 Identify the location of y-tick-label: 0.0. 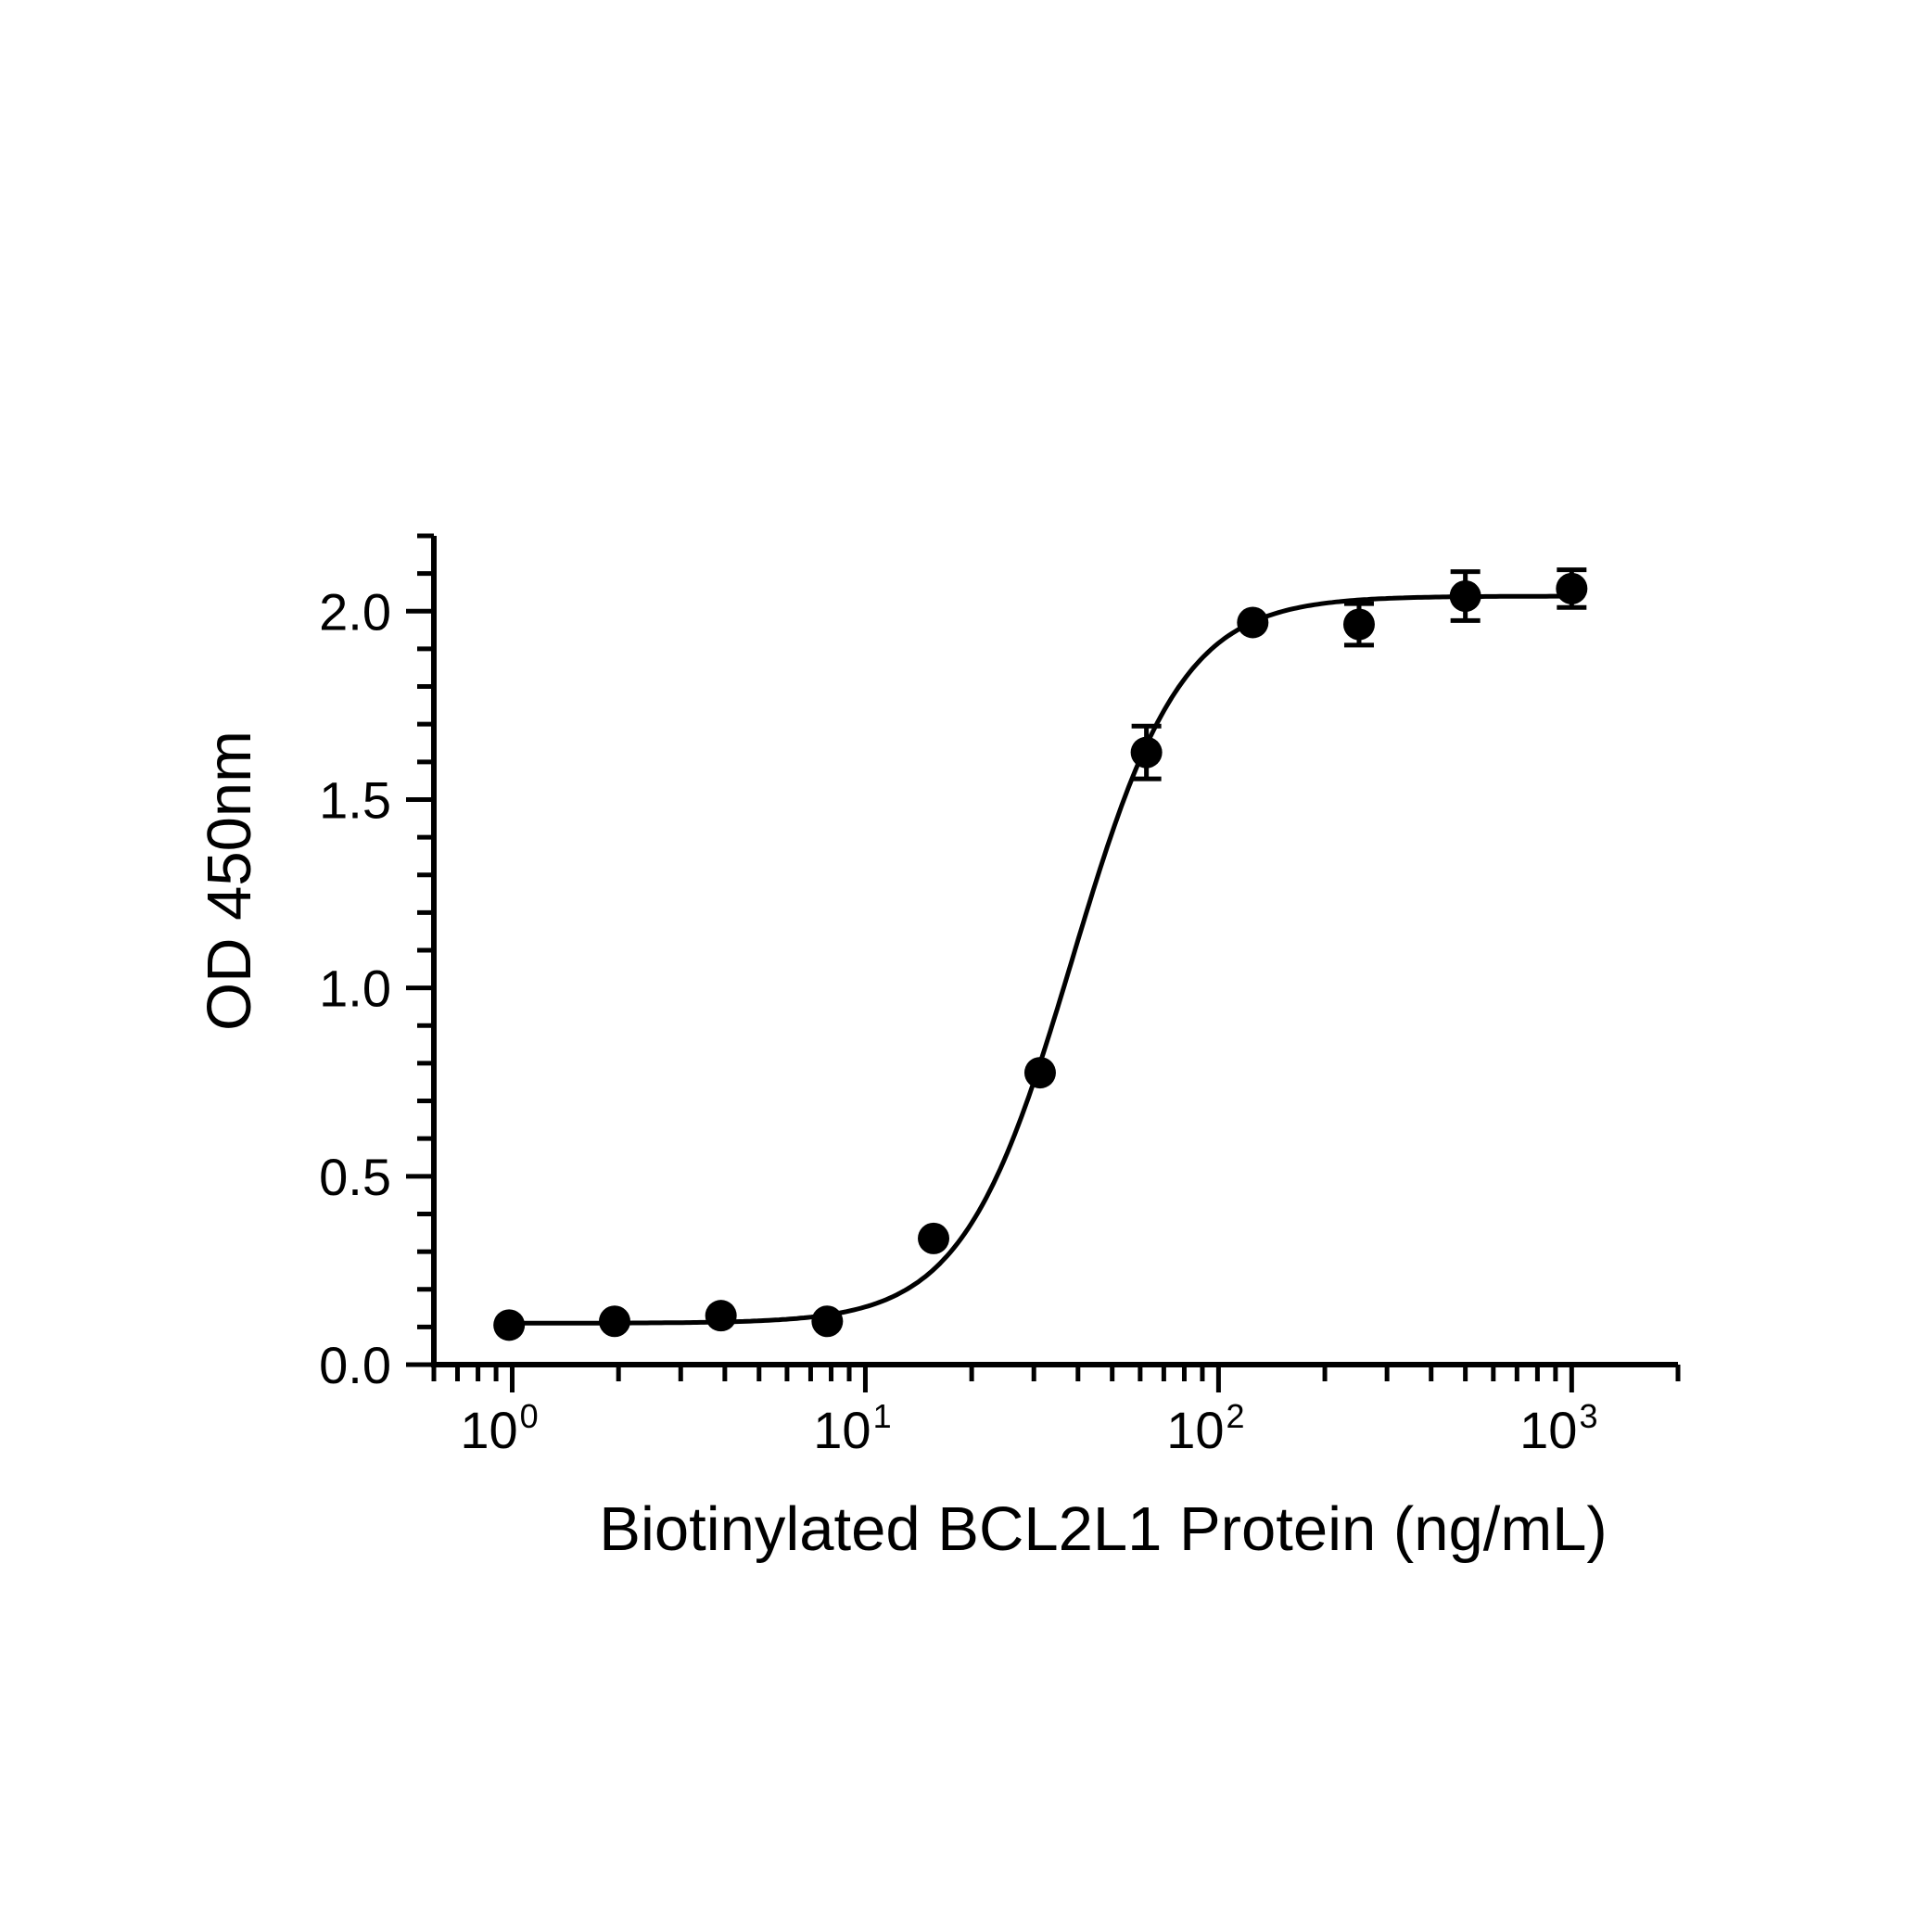
(355, 1365).